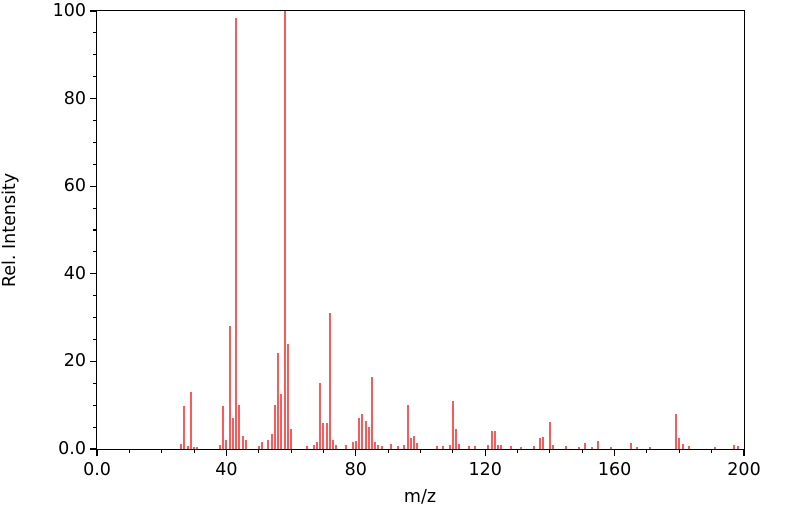  What do you see at coordinates (74, 98) in the screenshot?
I see `y-tick-label: 80` at bounding box center [74, 98].